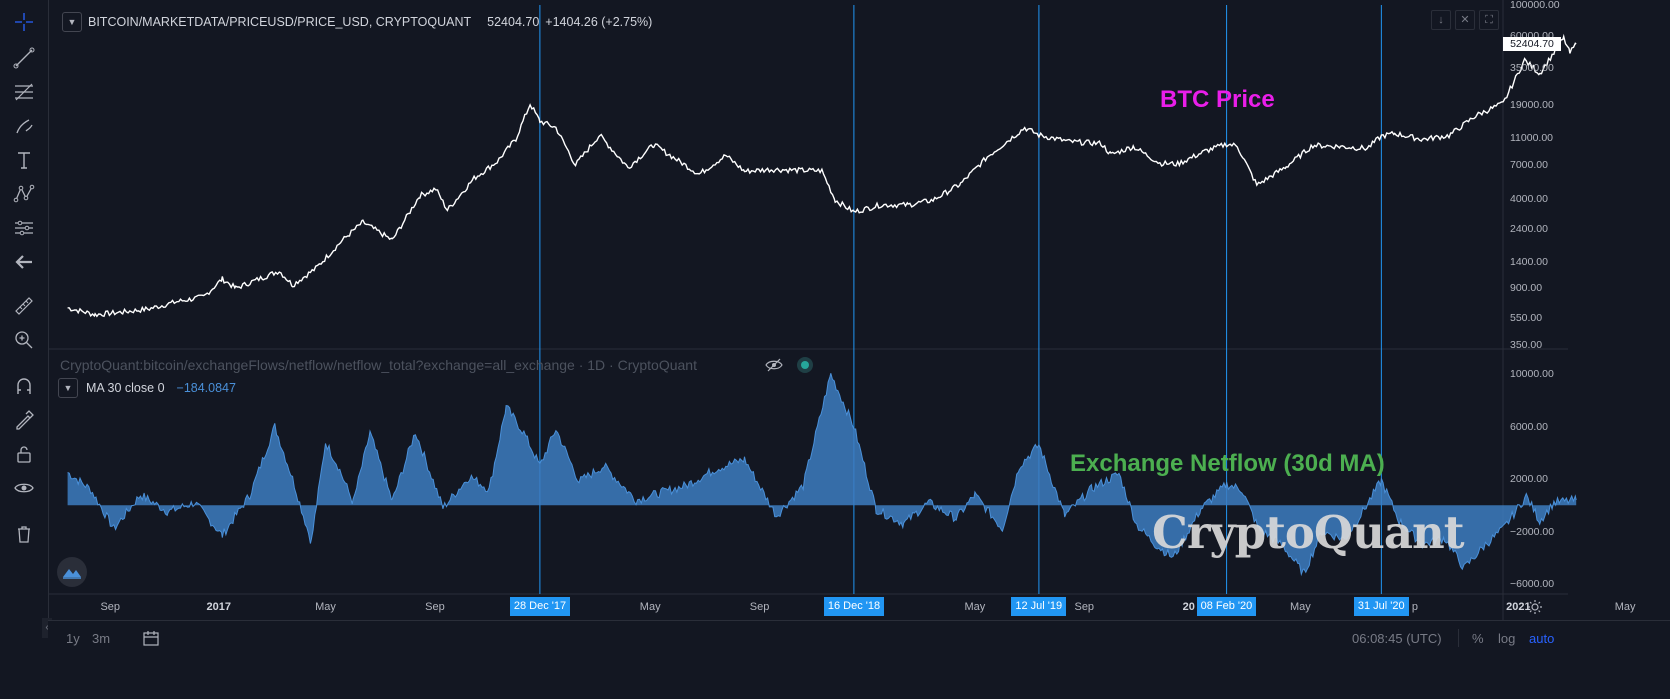 This screenshot has height=699, width=1670. Describe the element at coordinates (1381, 606) in the screenshot. I see `marker-date-badge: 31 Jul '20` at that location.